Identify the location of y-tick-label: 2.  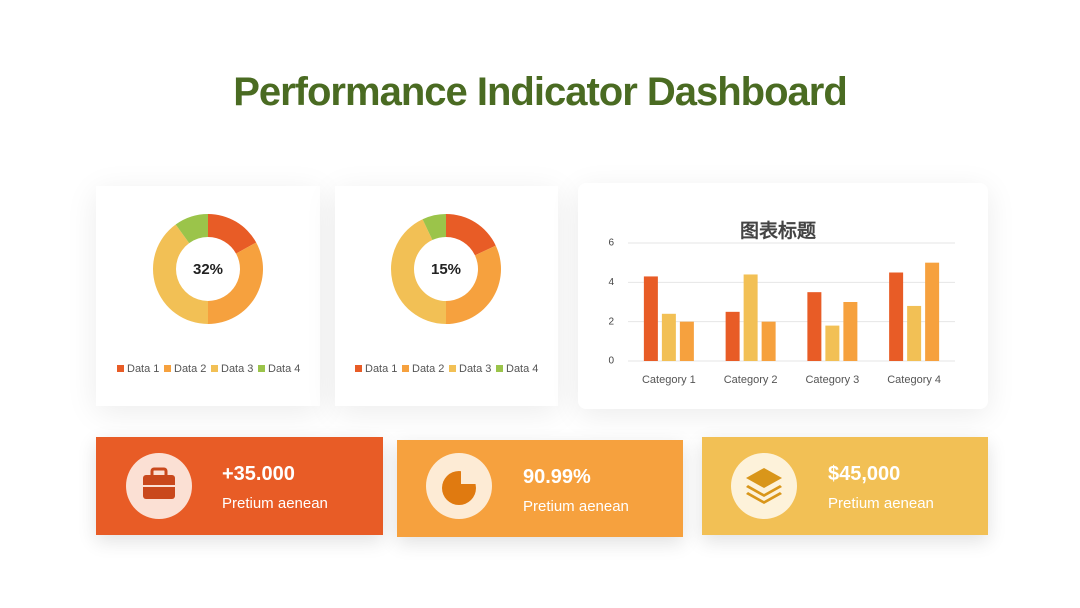
(611, 321).